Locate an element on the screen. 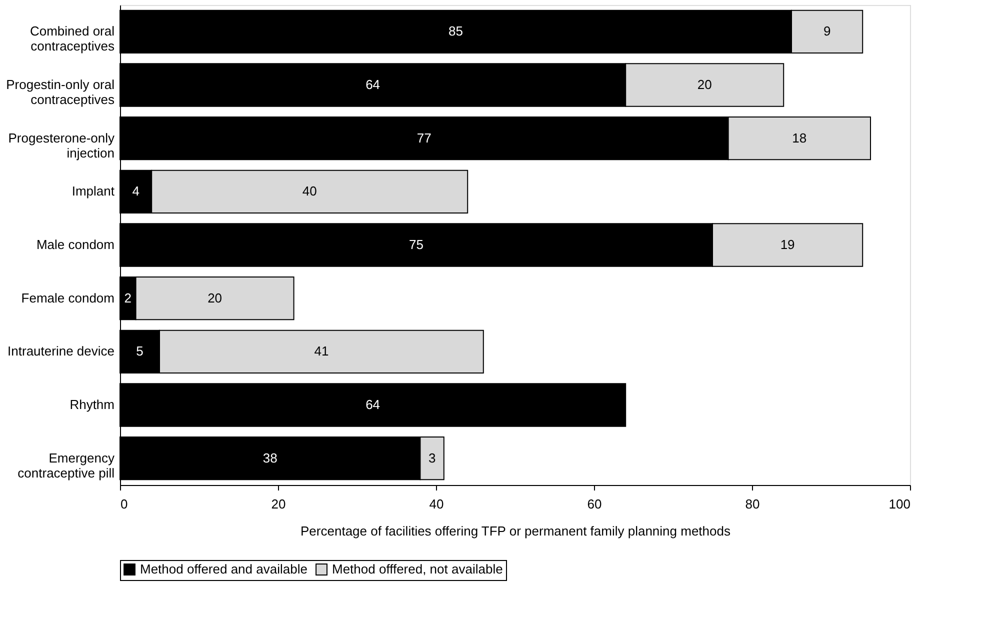  y-tick-label: Emergency contraceptive pill is located at coordinates (66, 465).